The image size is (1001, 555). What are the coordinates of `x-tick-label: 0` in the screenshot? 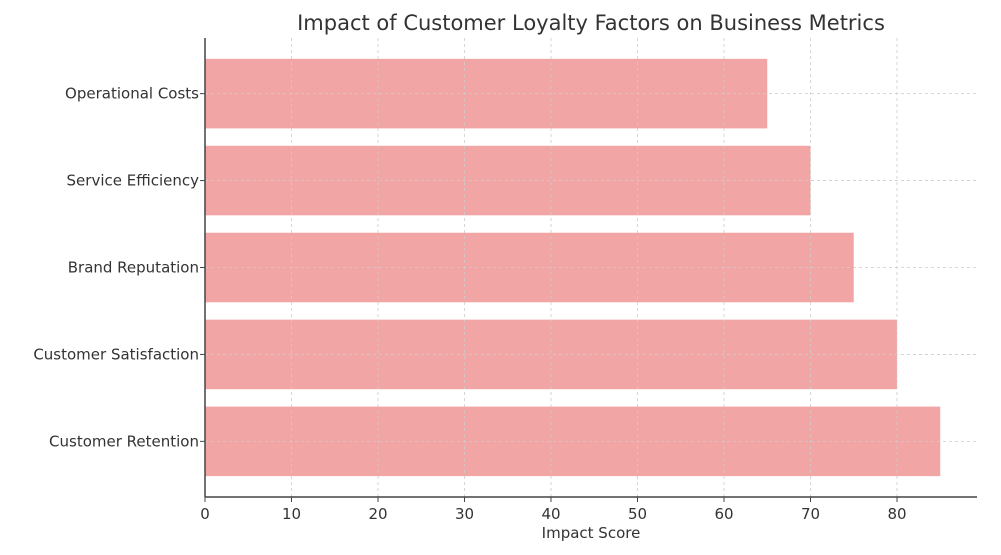 It's located at (205, 514).